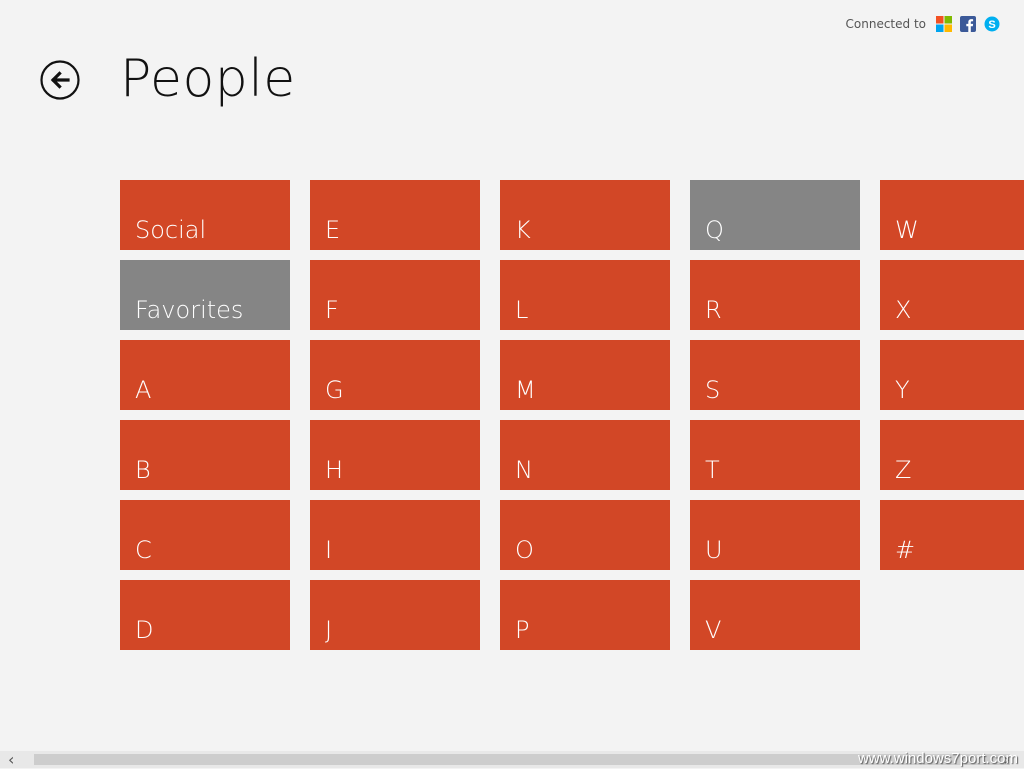 The image size is (1024, 769). I want to click on facebook-icon, so click(968, 24).